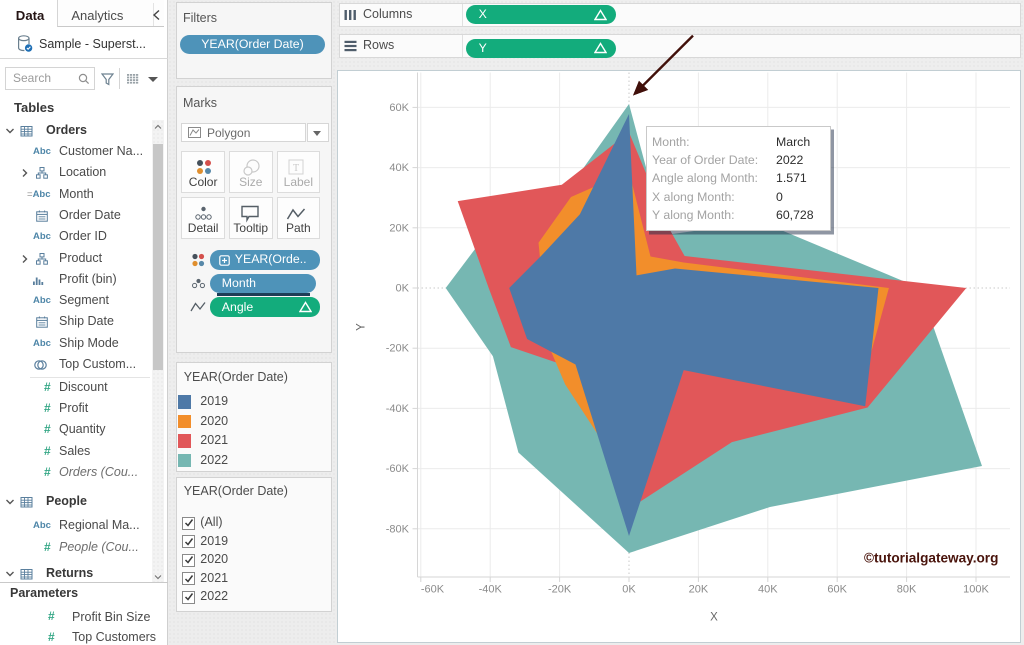 Image resolution: width=1024 pixels, height=645 pixels. What do you see at coordinates (976, 590) in the screenshot?
I see `svg-text: 100K` at bounding box center [976, 590].